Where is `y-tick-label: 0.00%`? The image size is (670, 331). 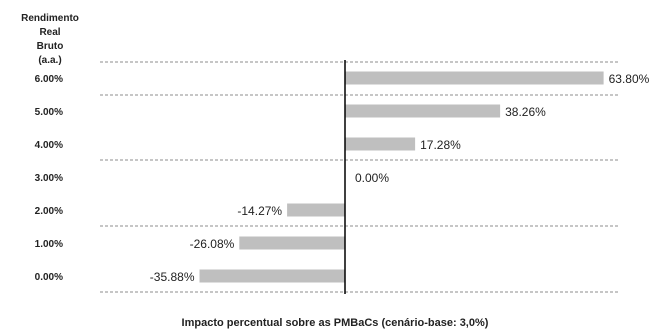
y-tick-label: 0.00% is located at coordinates (49, 277).